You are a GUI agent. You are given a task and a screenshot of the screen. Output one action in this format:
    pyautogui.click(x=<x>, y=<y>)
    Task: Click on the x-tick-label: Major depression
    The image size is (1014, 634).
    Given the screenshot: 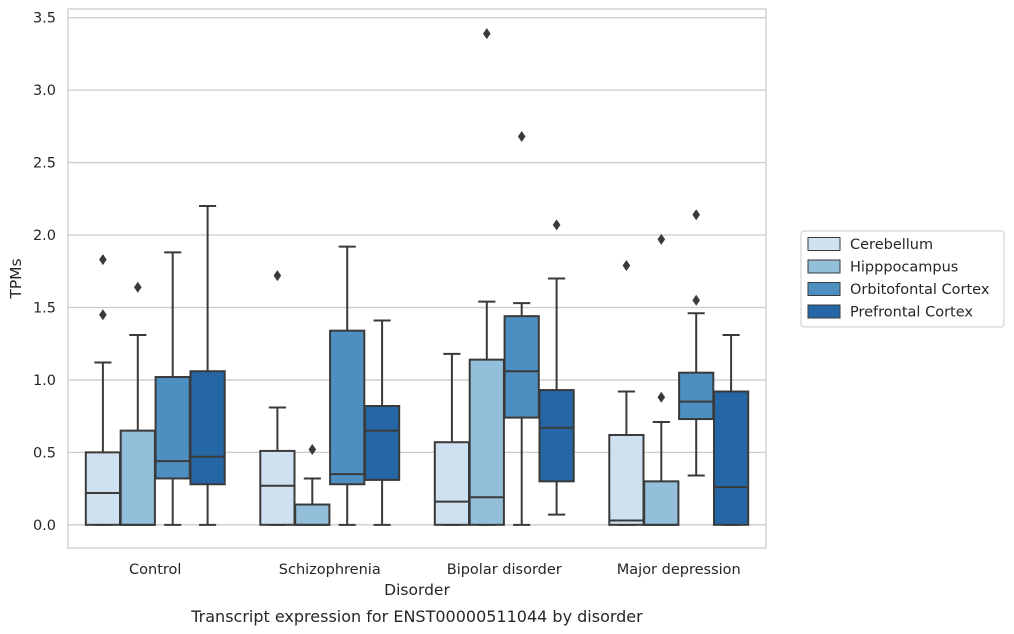 What is the action you would take?
    pyautogui.click(x=679, y=570)
    